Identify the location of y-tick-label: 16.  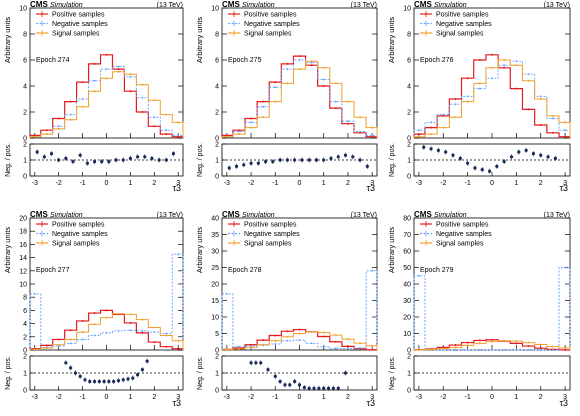
(23, 245).